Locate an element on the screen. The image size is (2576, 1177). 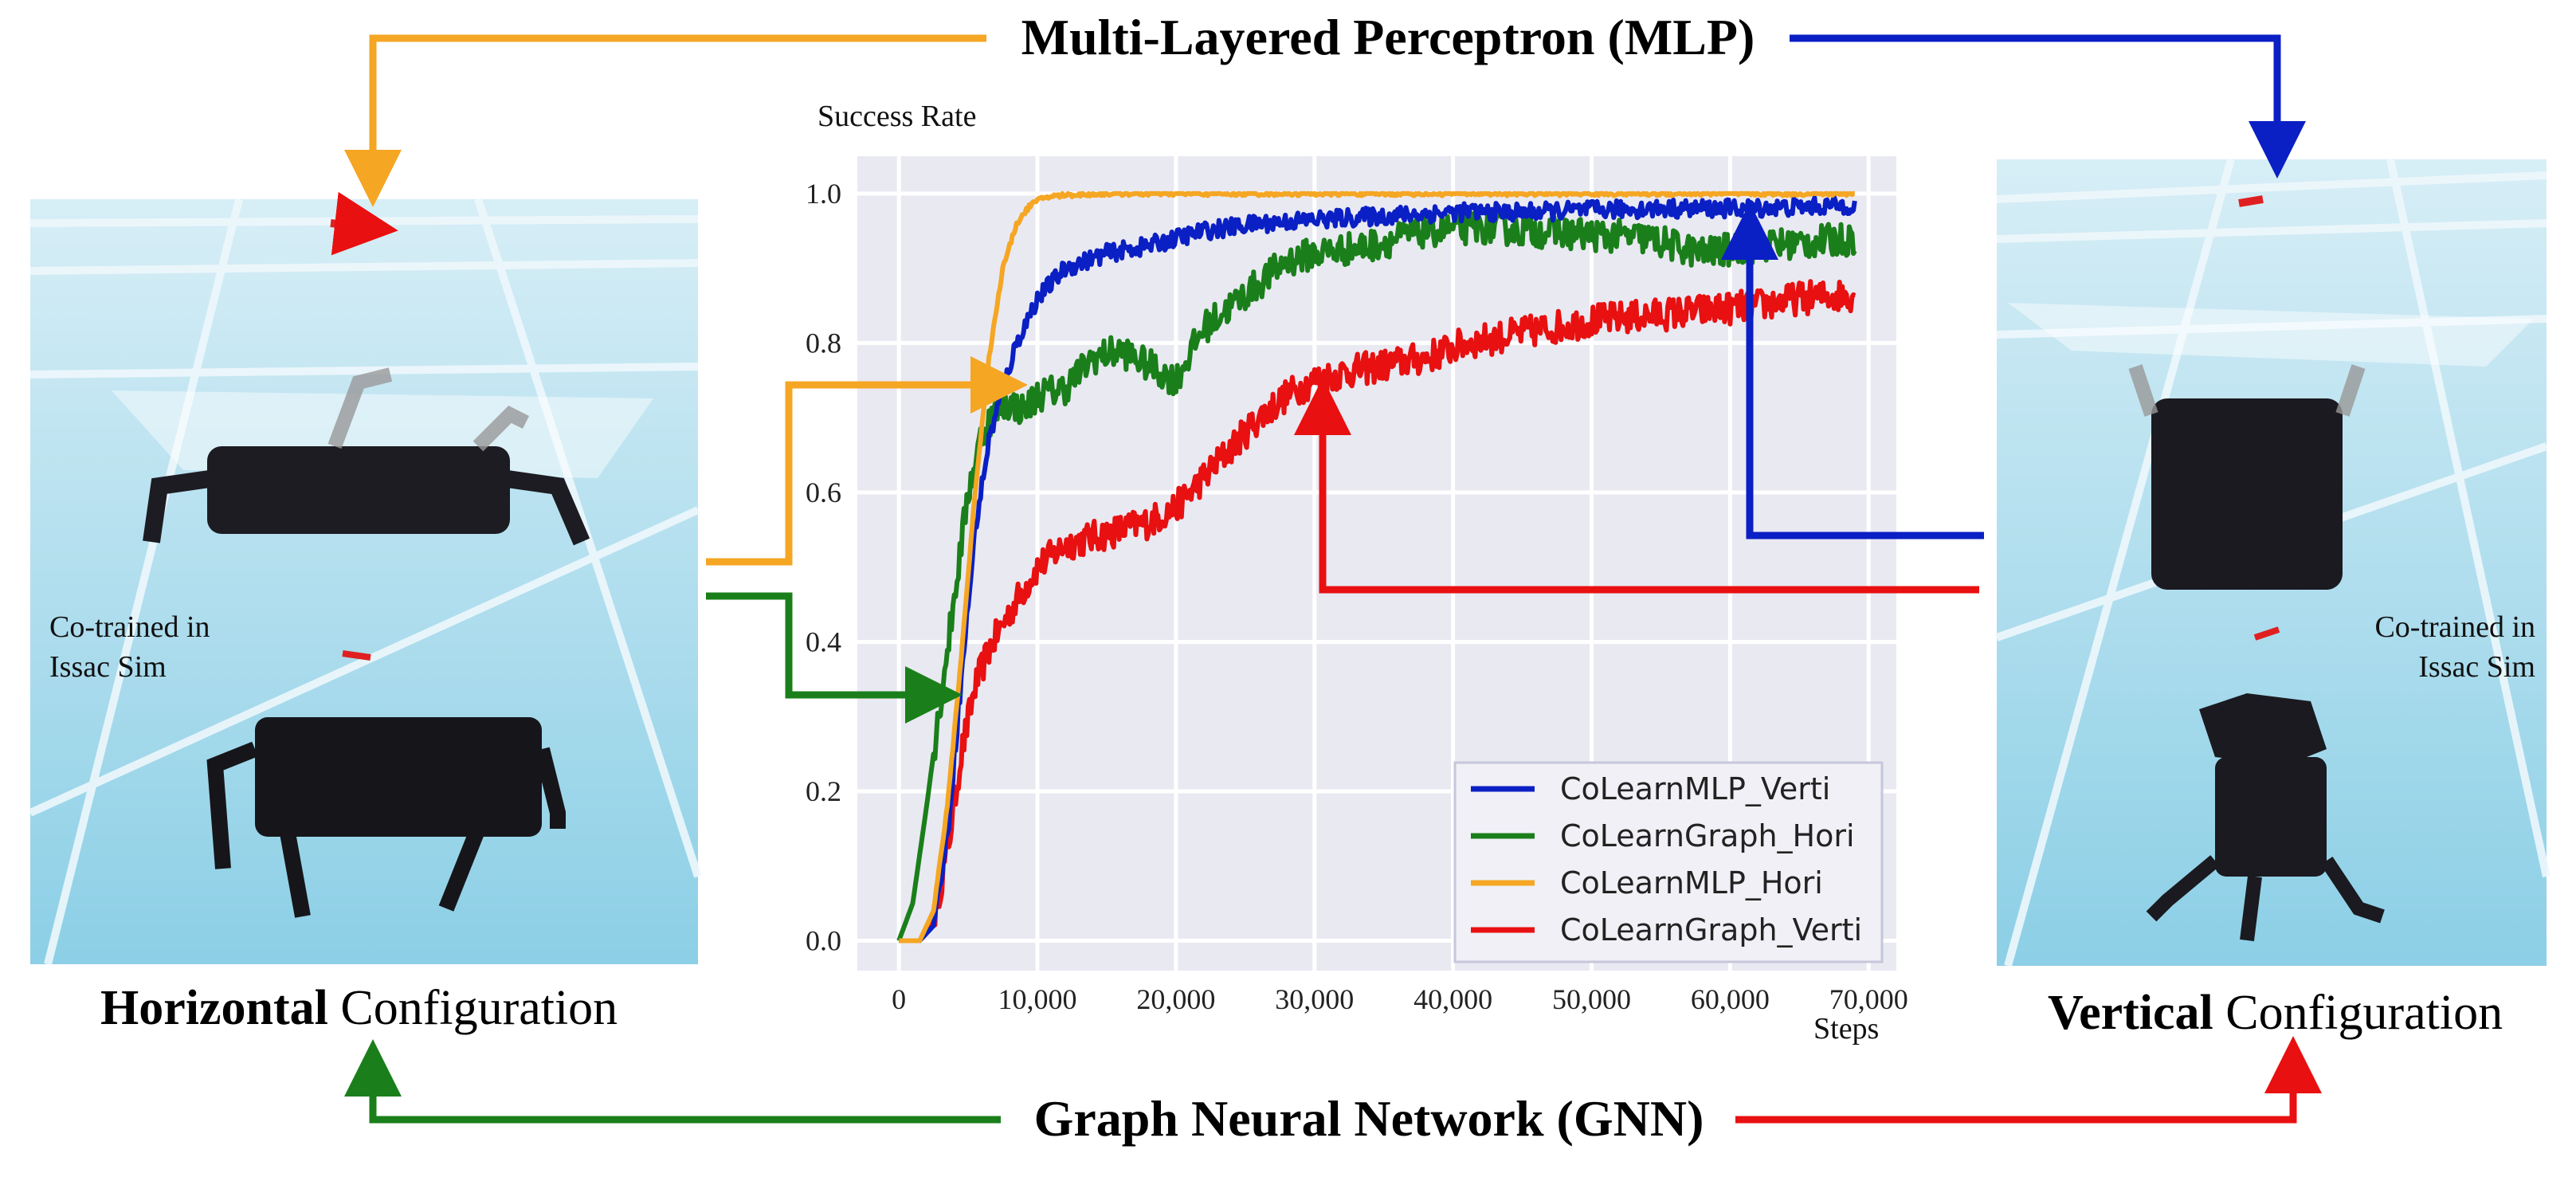
mlp-to-vertical-arrow is located at coordinates (2048, 106).